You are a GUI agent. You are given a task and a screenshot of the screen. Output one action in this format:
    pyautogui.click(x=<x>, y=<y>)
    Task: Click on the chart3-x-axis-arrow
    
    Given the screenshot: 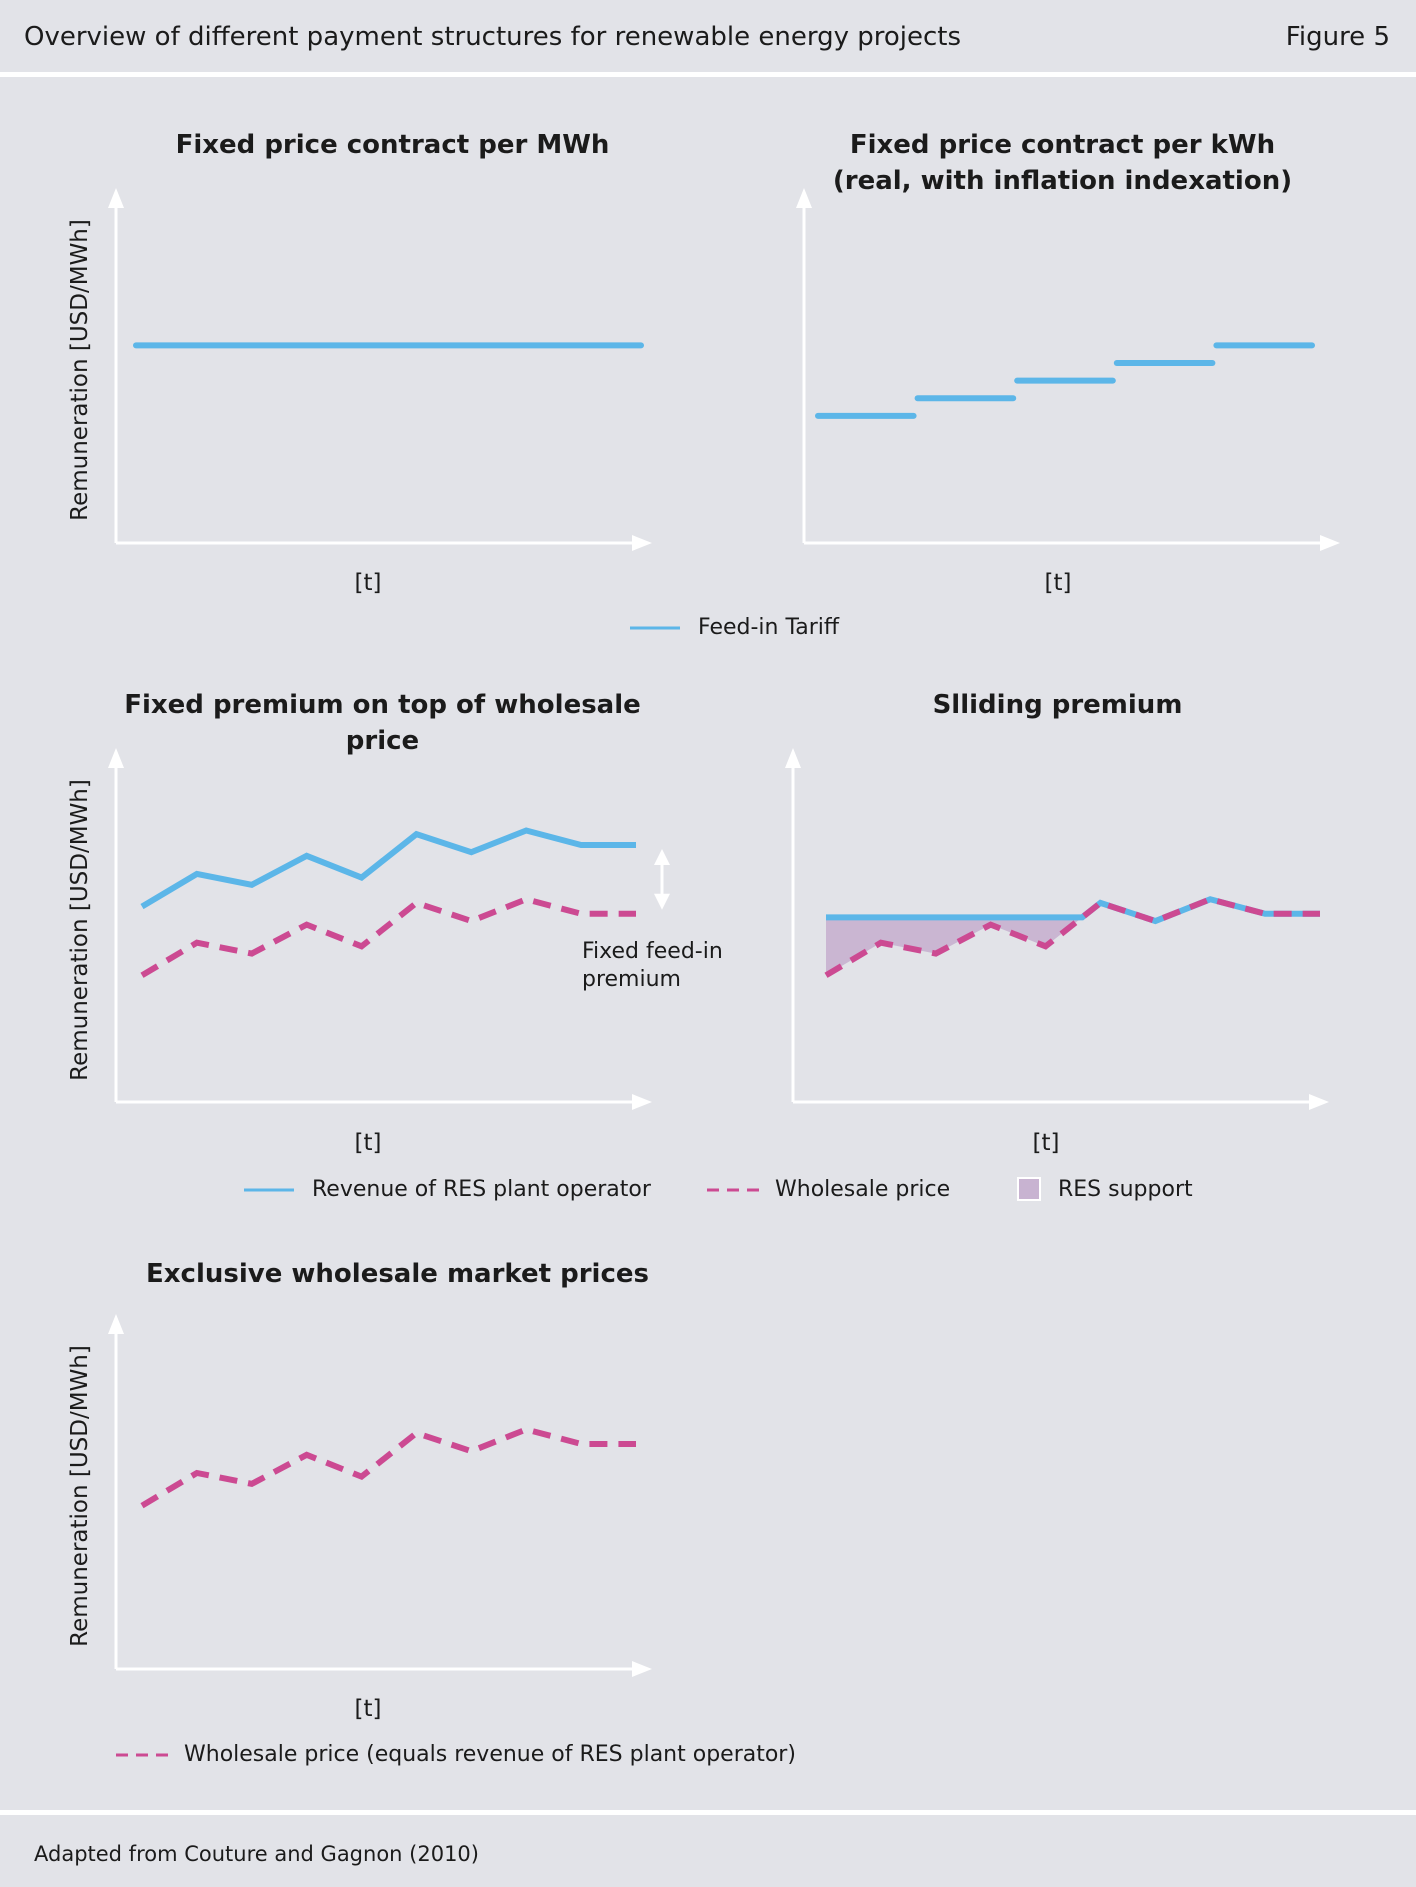 What is the action you would take?
    pyautogui.click(x=642, y=1102)
    